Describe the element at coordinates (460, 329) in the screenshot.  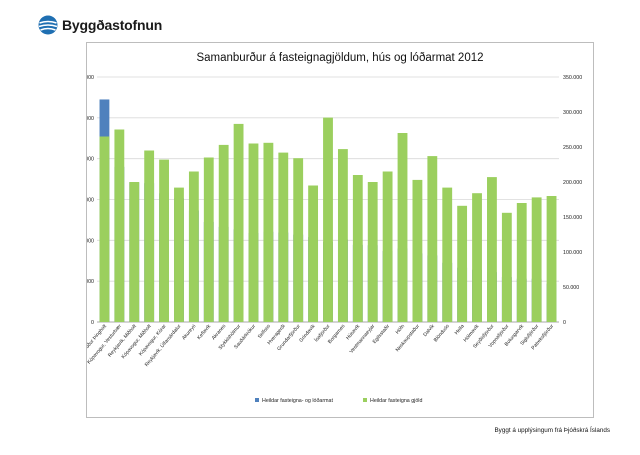
I see `x-tick-label: Hella` at that location.